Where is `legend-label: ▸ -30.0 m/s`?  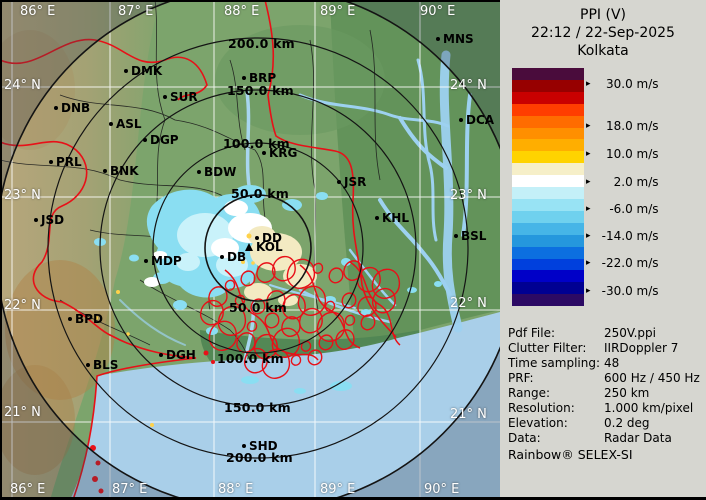 legend-label: ▸ -30.0 m/s is located at coordinates (622, 291).